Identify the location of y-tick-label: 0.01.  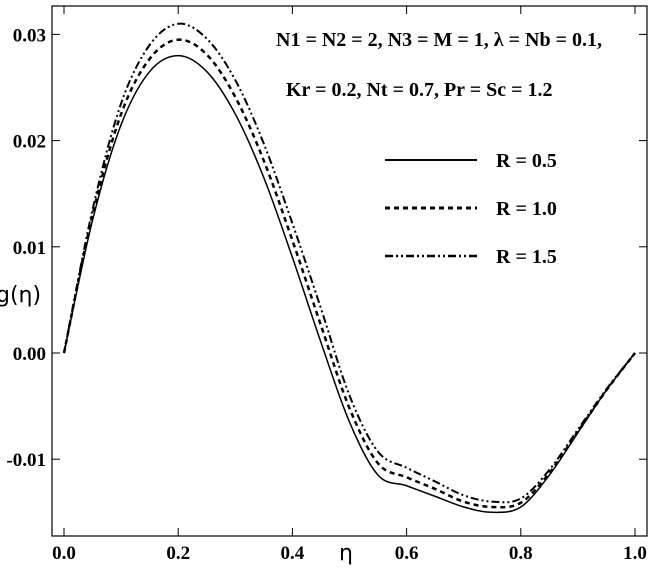
(29, 248).